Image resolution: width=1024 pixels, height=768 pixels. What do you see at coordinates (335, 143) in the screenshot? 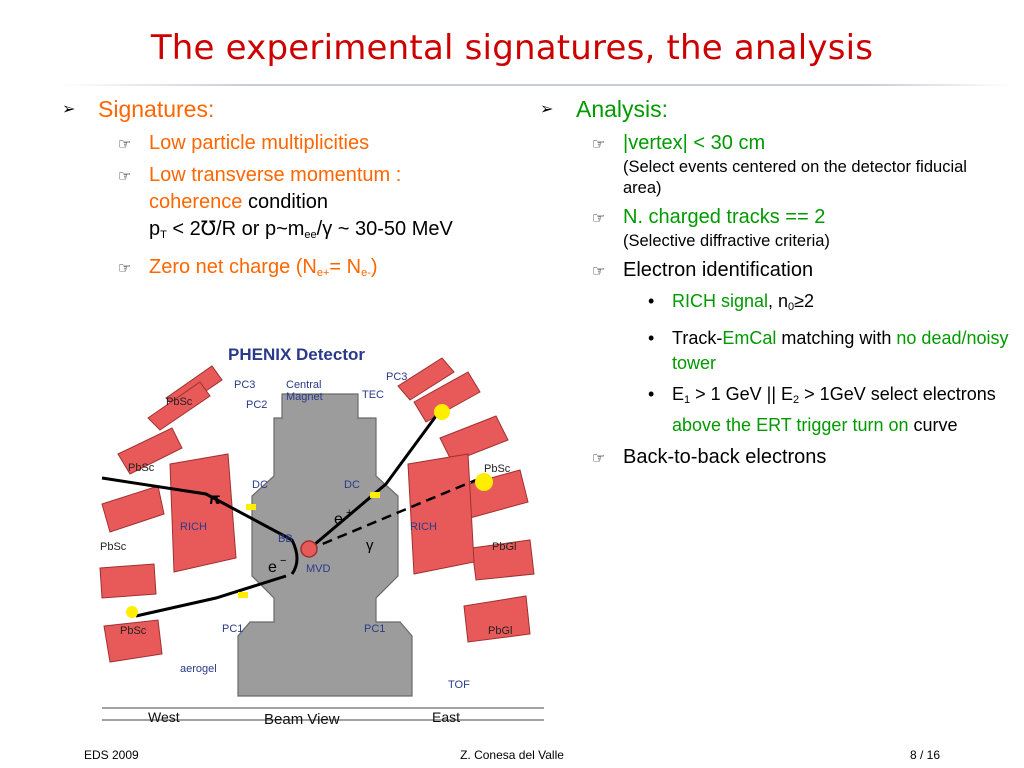
I see `signature-item: ☞ Low particle multiplicities` at bounding box center [335, 143].